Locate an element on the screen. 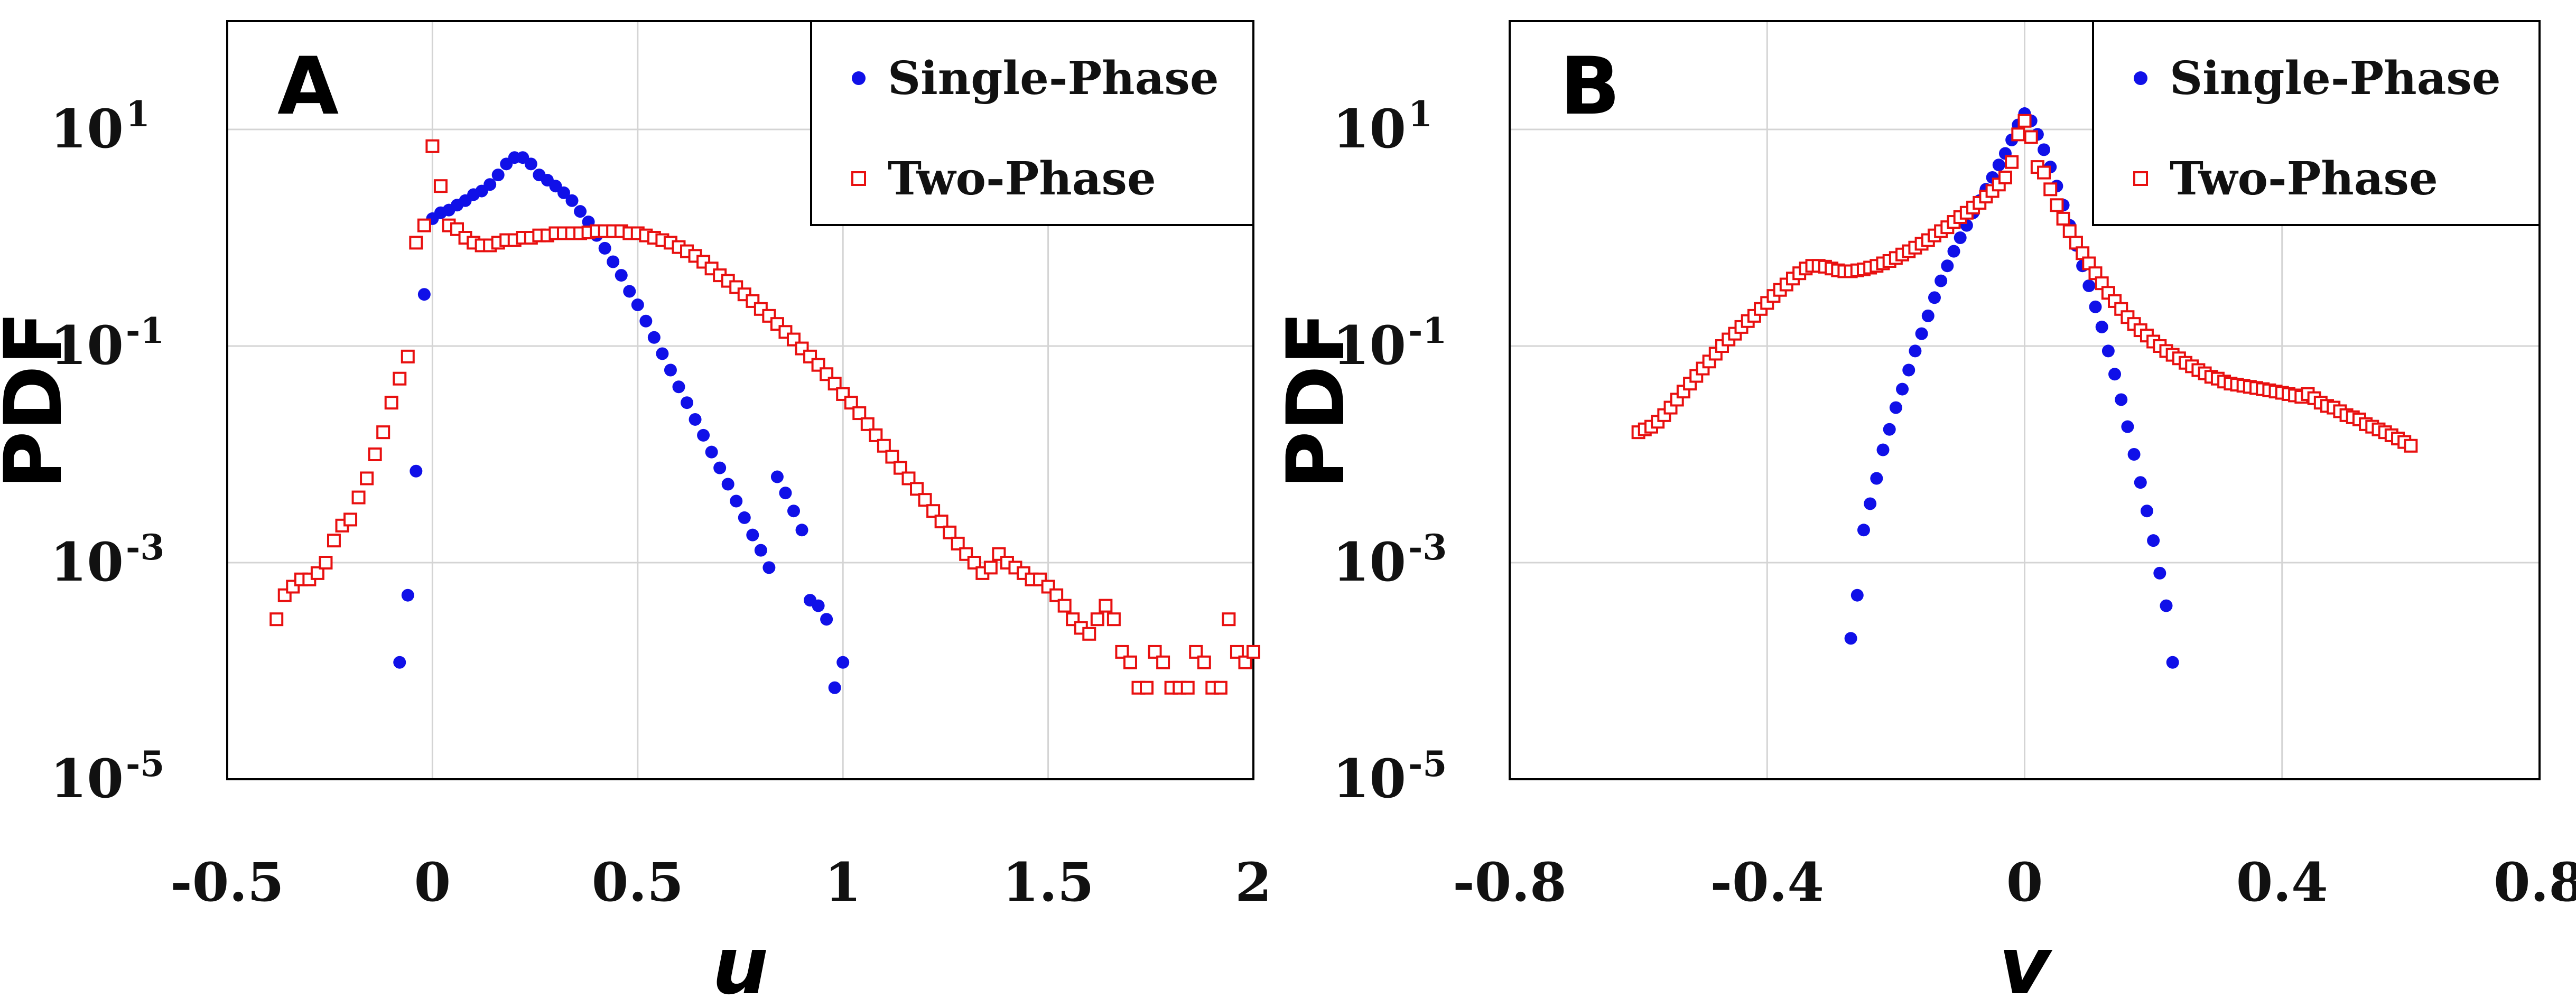 This screenshot has width=2576, height=1008. x-tick-label: 0.4 is located at coordinates (2282, 882).